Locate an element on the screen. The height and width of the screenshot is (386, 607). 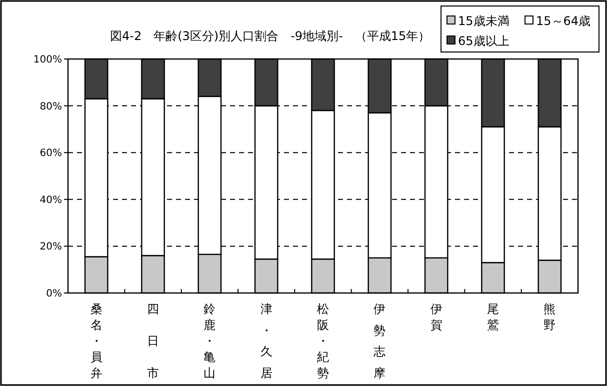
x-tick-label: 熊野 is located at coordinates (550, 317).